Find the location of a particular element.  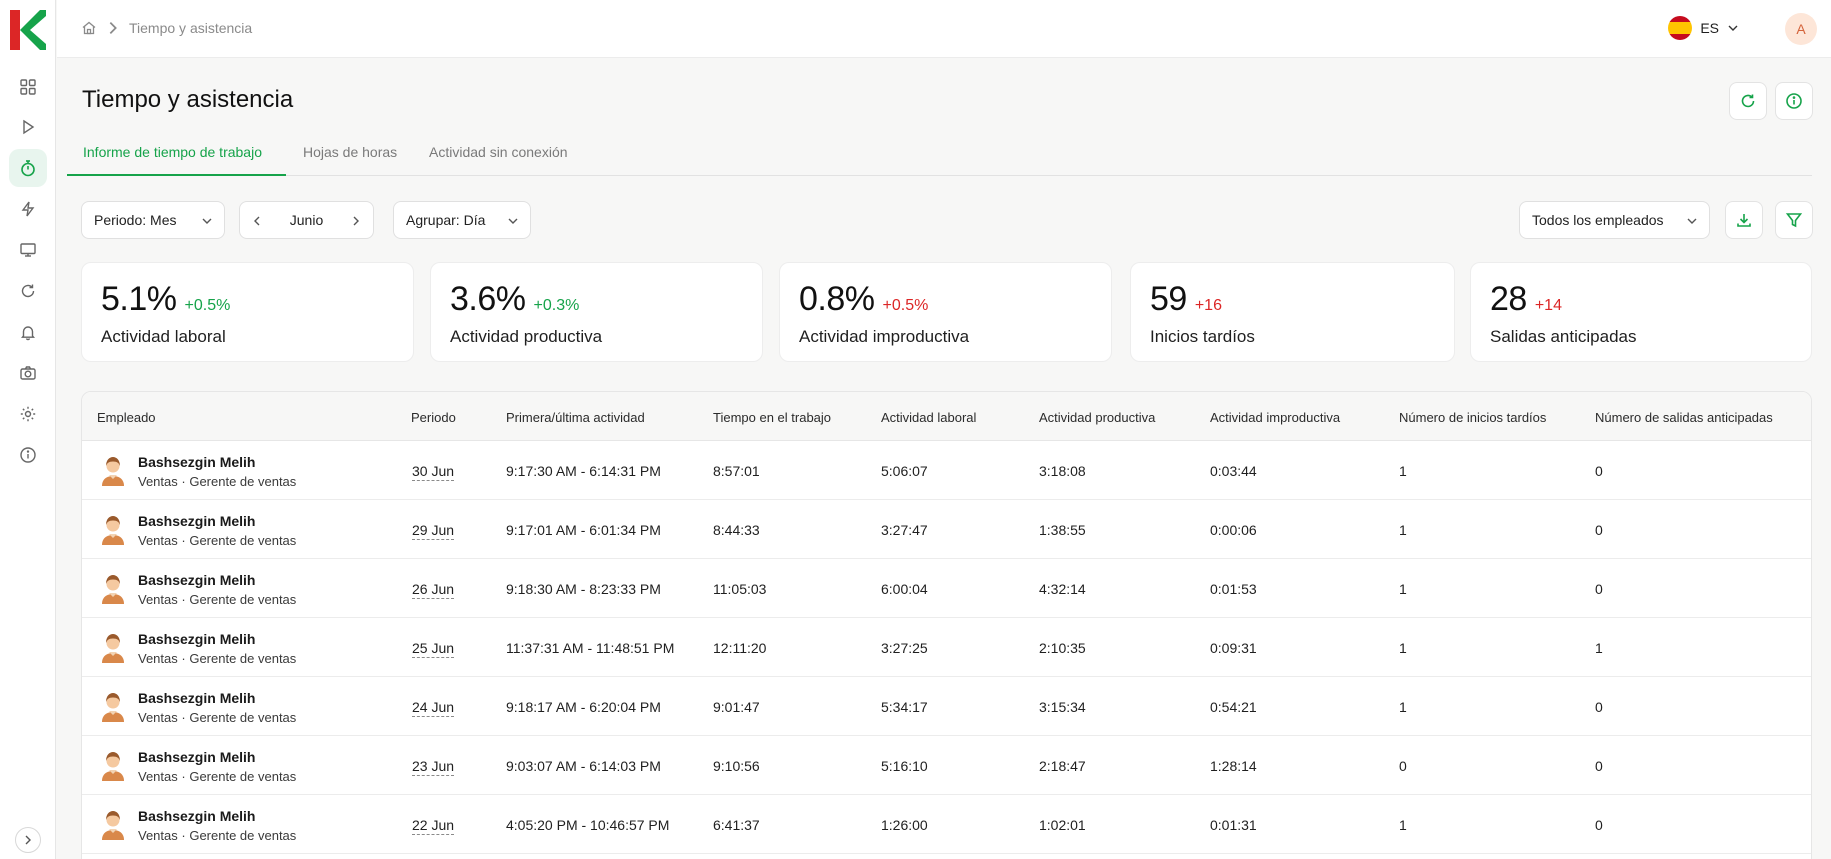

home-icon is located at coordinates (89, 28).